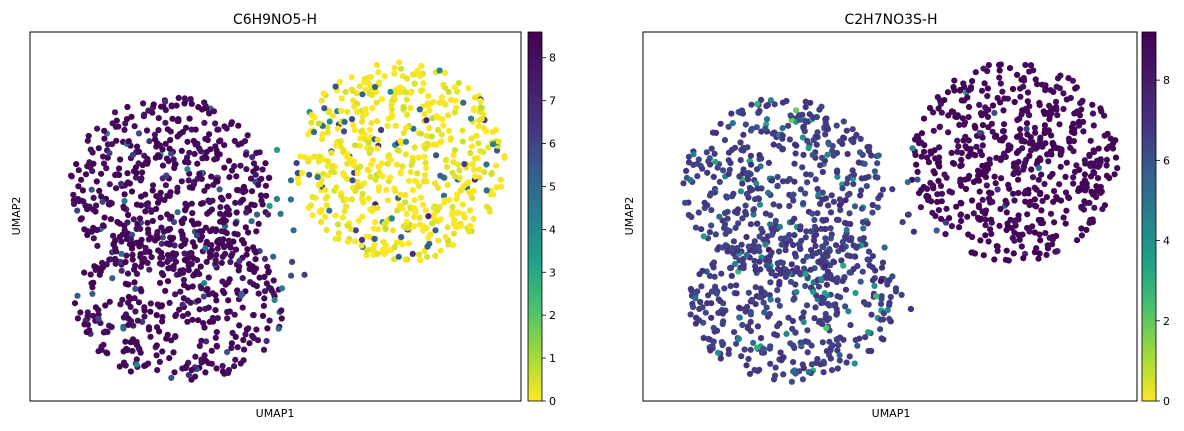 The width and height of the screenshot is (1184, 431). What do you see at coordinates (1149, 216) in the screenshot?
I see `panel-2-colorbar` at bounding box center [1149, 216].